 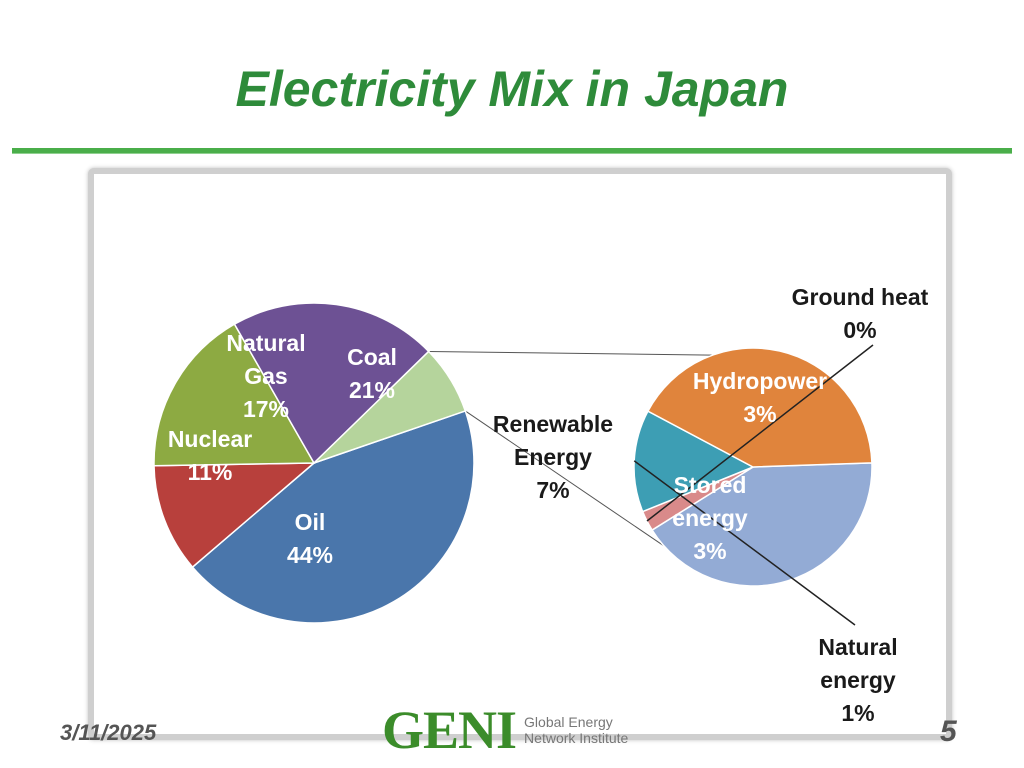 What do you see at coordinates (210, 455) in the screenshot?
I see `label-nuclear: Nuclear 11%` at bounding box center [210, 455].